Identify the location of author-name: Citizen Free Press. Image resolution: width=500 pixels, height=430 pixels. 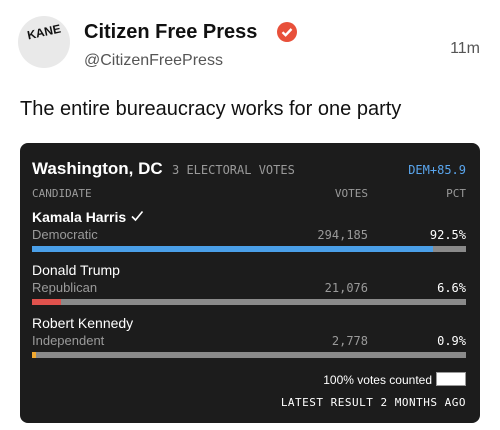
(171, 32).